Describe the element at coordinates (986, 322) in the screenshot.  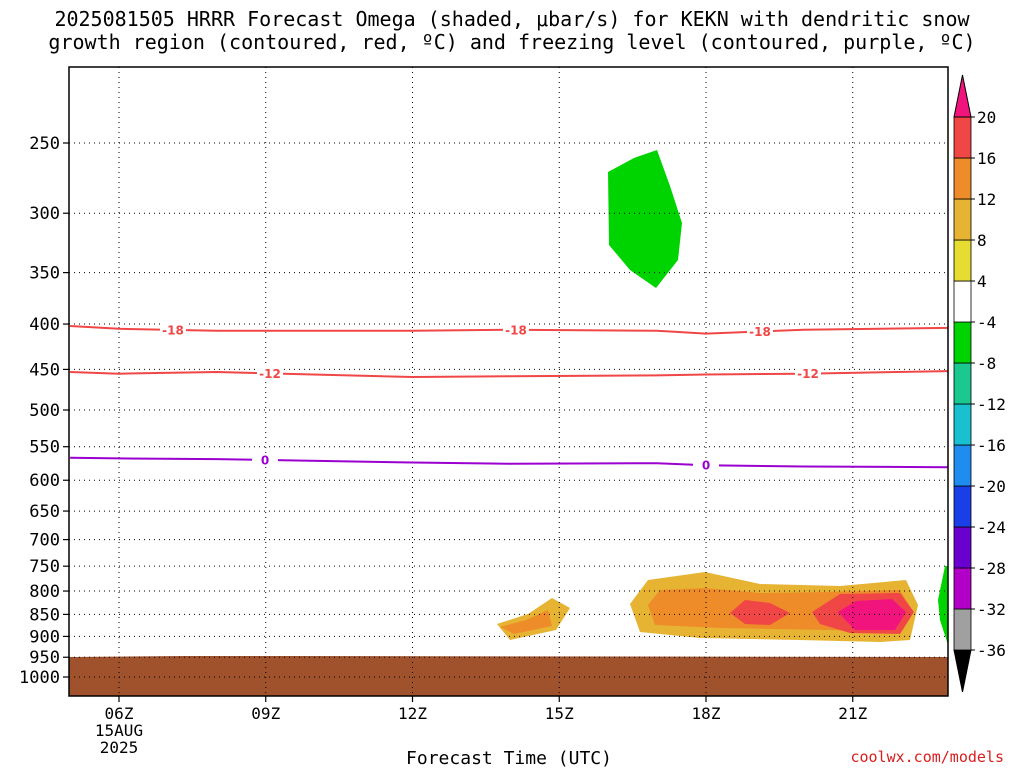
I see `colorbar-tick-label: -4` at that location.